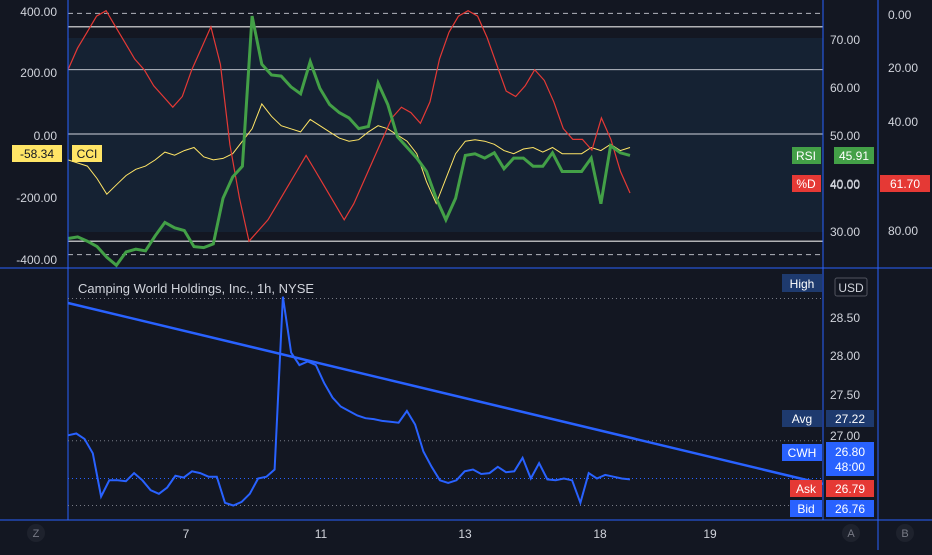 The image size is (932, 555). What do you see at coordinates (349, 153) in the screenshot?
I see `cci-series-line` at bounding box center [349, 153].